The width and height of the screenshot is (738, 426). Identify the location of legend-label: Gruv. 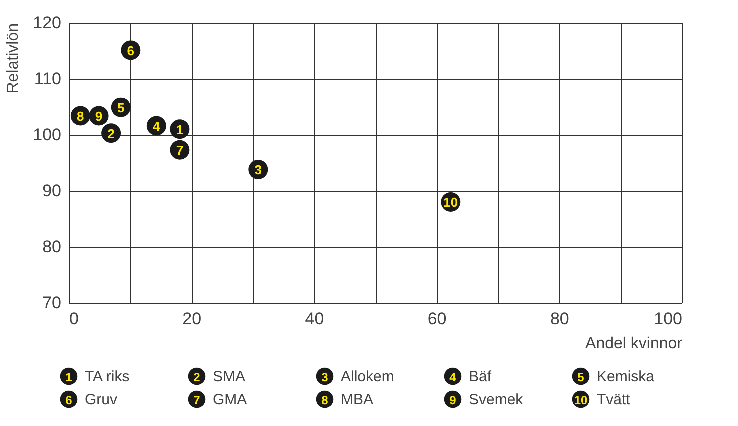
(101, 400).